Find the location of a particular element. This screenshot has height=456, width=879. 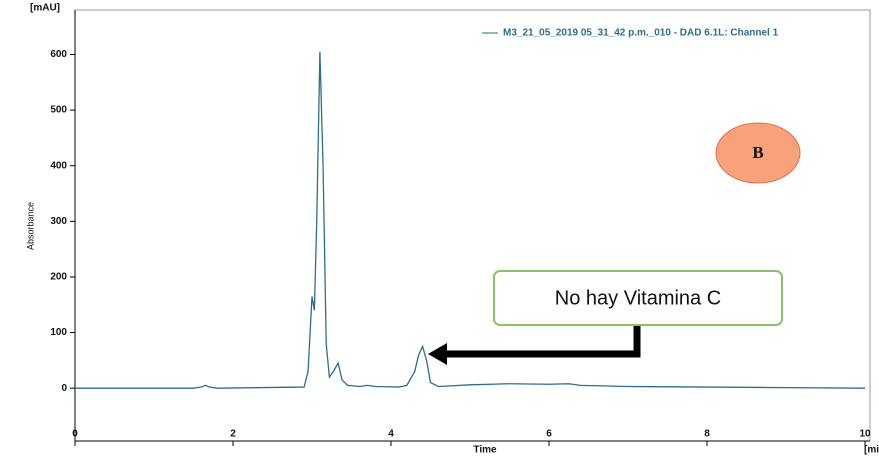

x-tick-label: 8 is located at coordinates (707, 434).